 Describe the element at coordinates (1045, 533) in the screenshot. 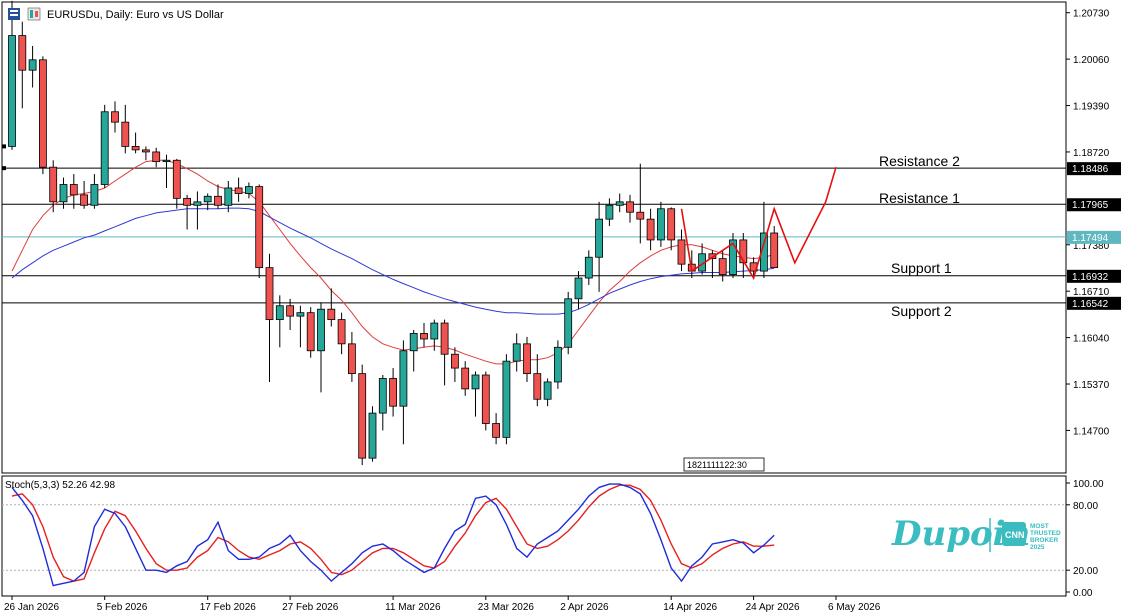

I see `svg-text: TRUSTED` at that location.